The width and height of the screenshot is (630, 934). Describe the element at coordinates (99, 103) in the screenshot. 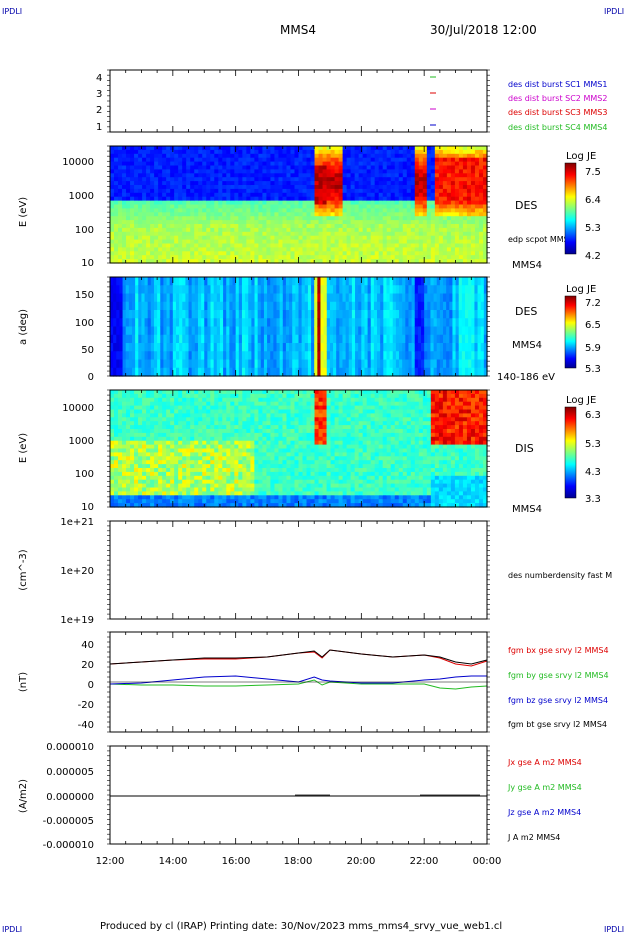

I see `y-axis: 4 3 2 1` at that location.